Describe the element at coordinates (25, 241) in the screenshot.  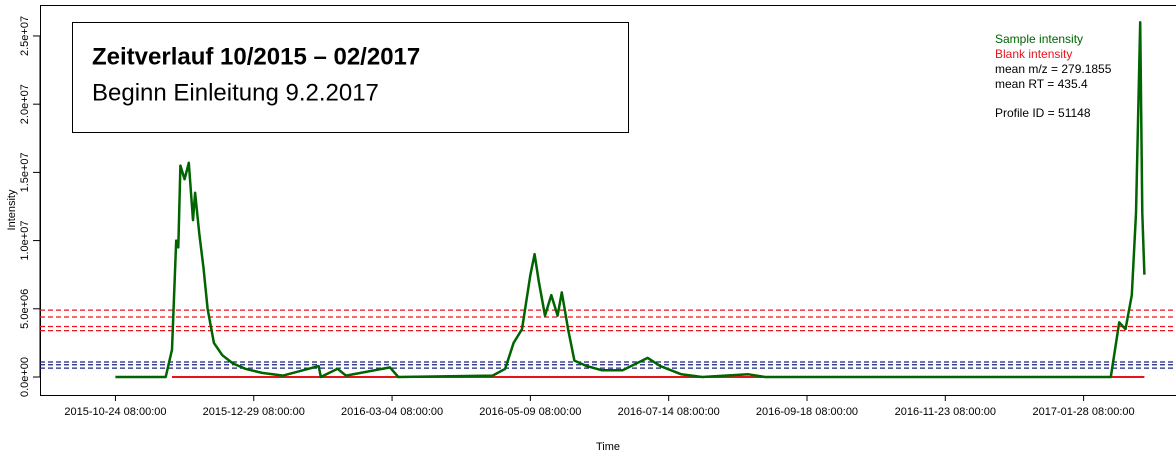
I see `y-tick-label: 1.0e+07` at that location.